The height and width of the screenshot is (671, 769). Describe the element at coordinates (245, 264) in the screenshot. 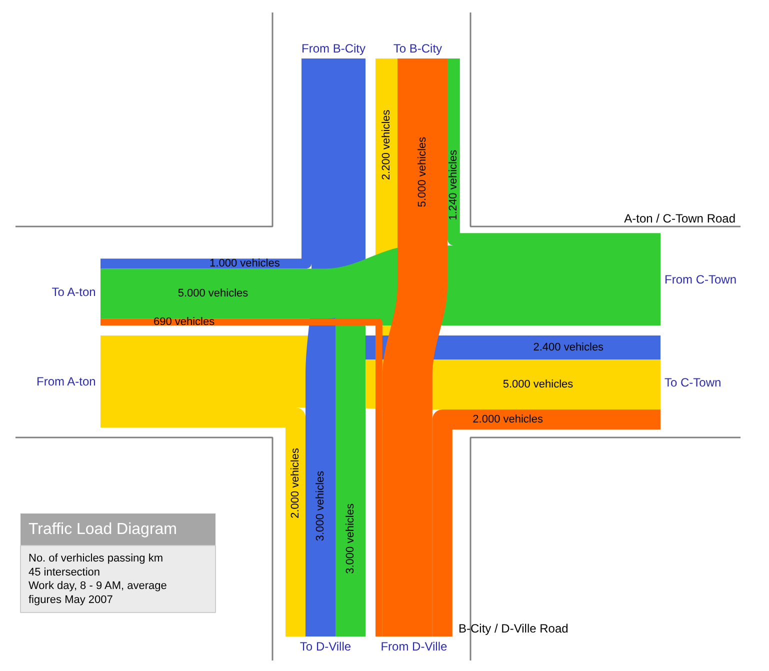

I see `data-label: 1.000 vehicles` at that location.